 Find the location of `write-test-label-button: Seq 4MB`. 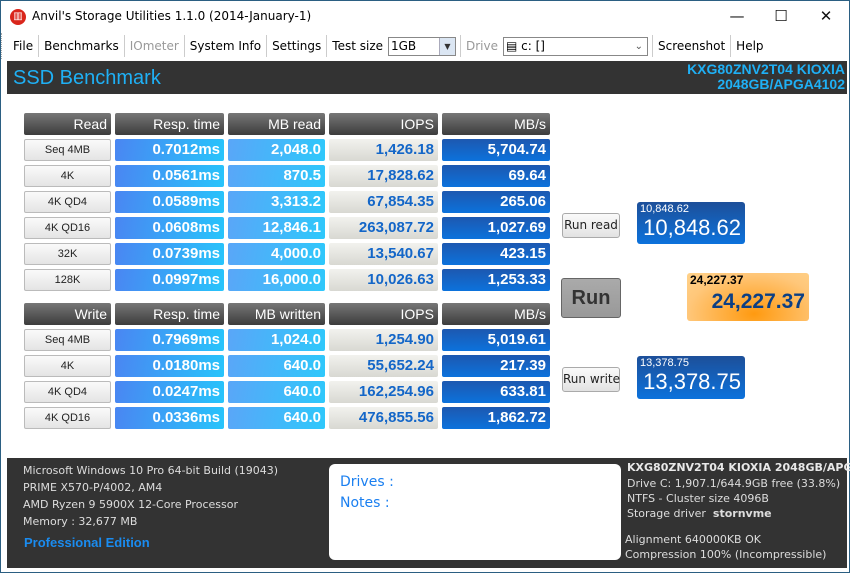

write-test-label-button: Seq 4MB is located at coordinates (67, 340).